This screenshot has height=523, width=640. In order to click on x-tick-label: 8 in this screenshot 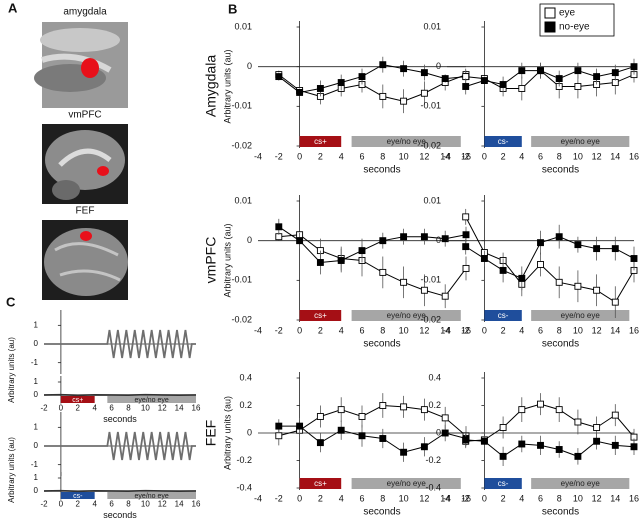, I will do `click(128, 504)`.